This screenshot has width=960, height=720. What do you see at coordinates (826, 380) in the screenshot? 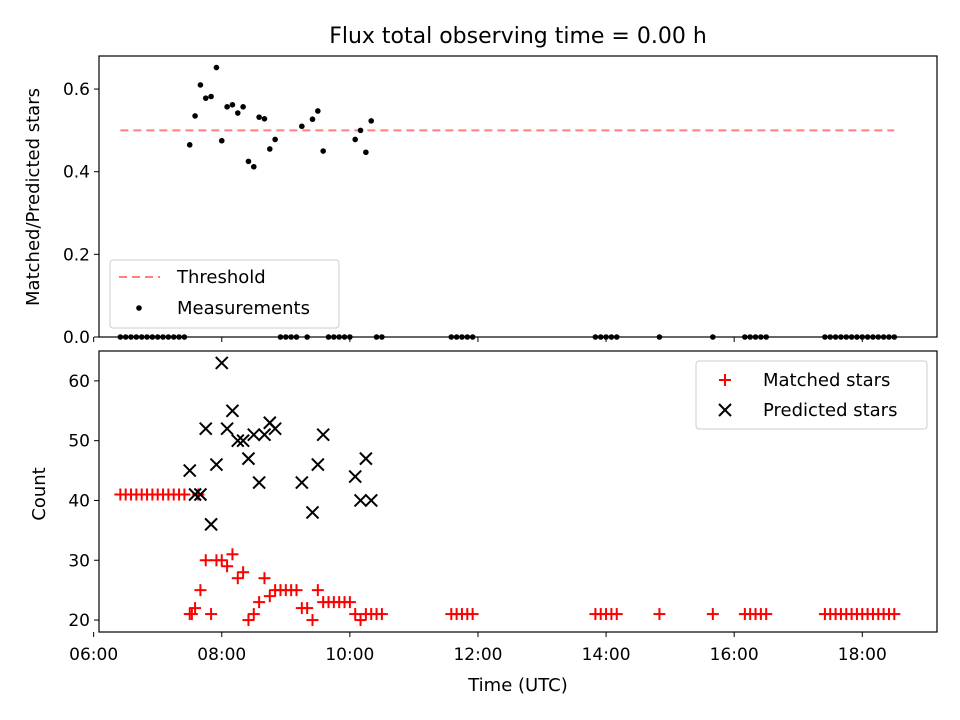
I see `matched-legend-label: Matched stars` at bounding box center [826, 380].